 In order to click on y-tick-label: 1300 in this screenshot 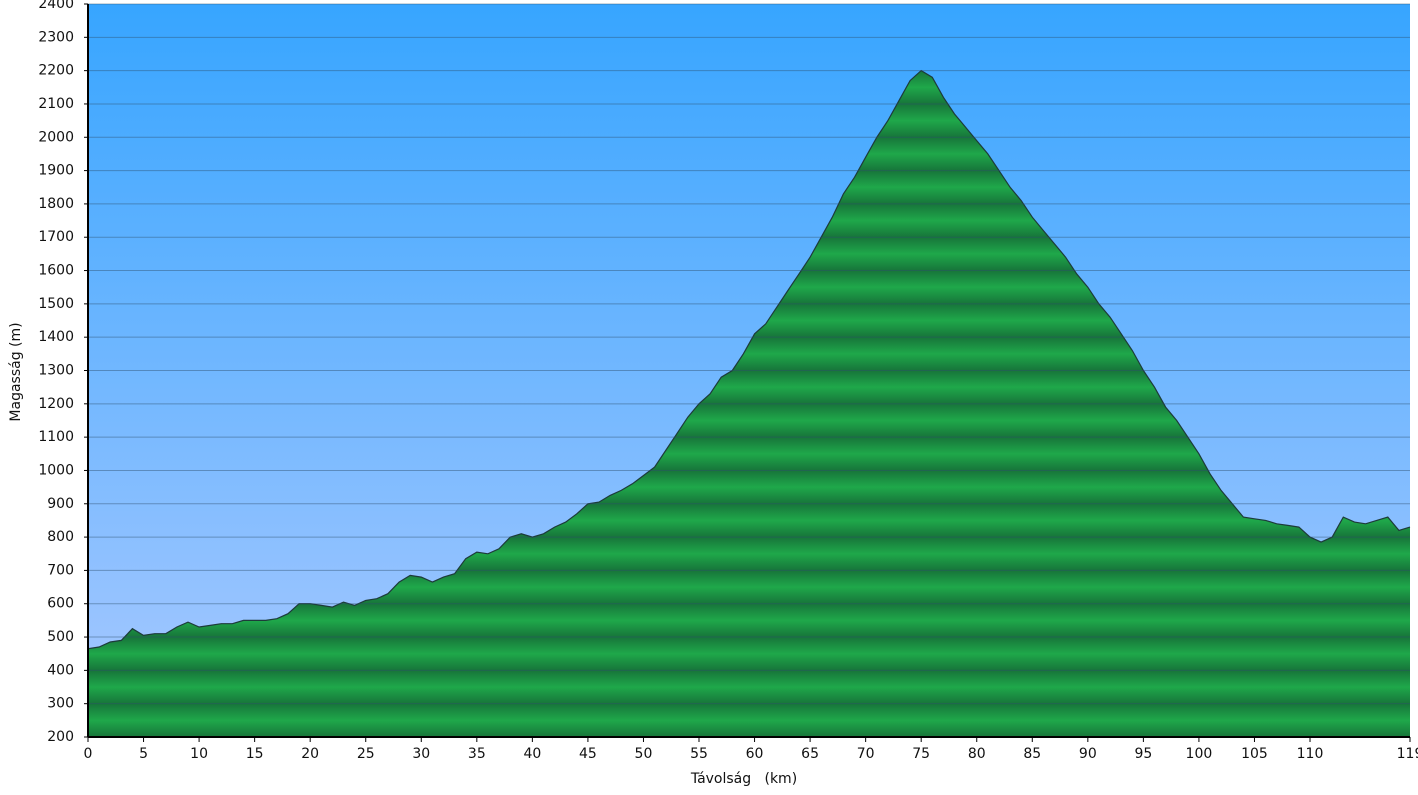, I will do `click(56, 371)`.